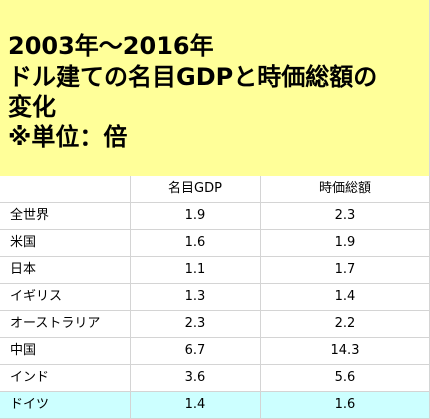  Describe the element at coordinates (195, 188) in the screenshot. I see `header-cell-gdp: 名目GDP` at that location.